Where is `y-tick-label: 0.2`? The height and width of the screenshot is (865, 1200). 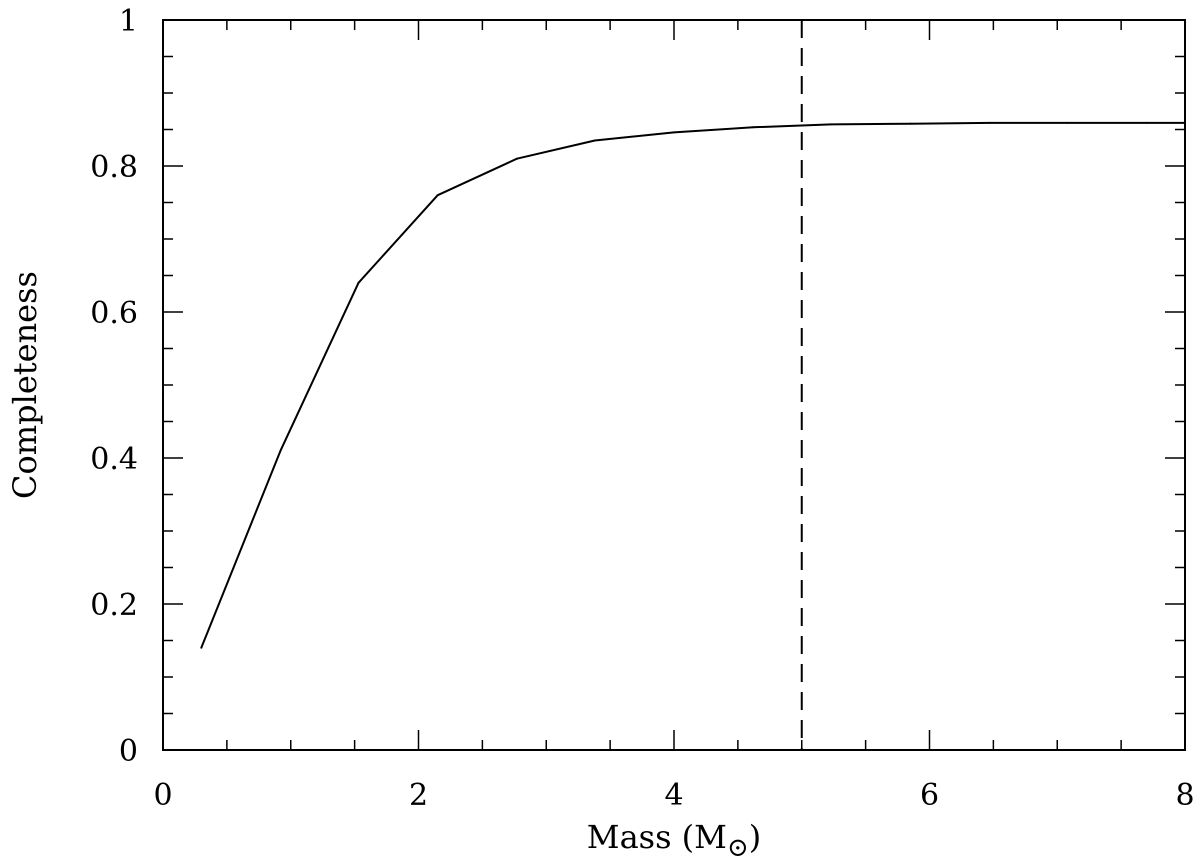 y-tick-label: 0.2 is located at coordinates (114, 605).